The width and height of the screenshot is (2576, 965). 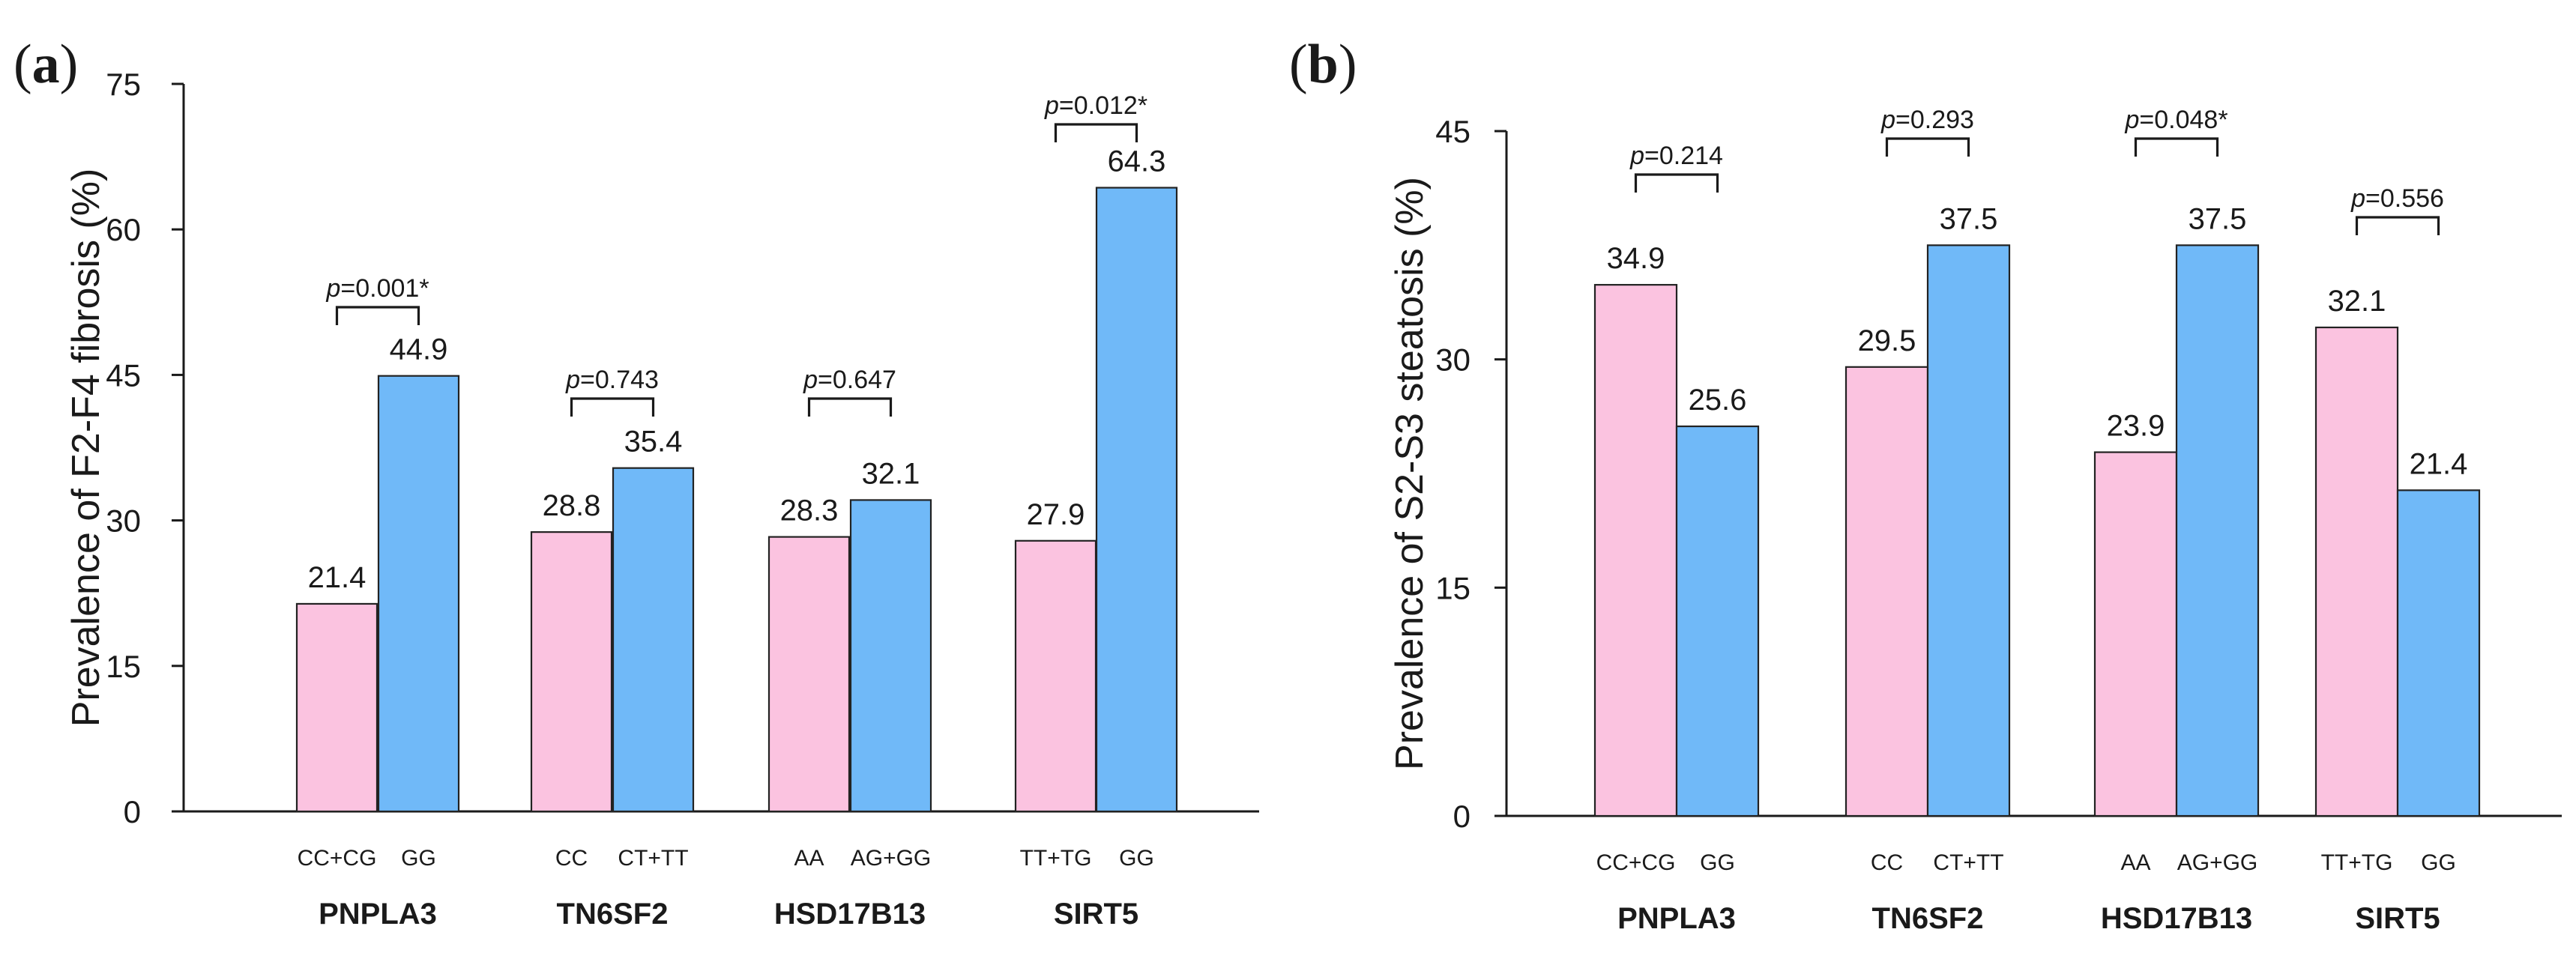 What do you see at coordinates (2136, 426) in the screenshot?
I see `value-label: 23.9` at bounding box center [2136, 426].